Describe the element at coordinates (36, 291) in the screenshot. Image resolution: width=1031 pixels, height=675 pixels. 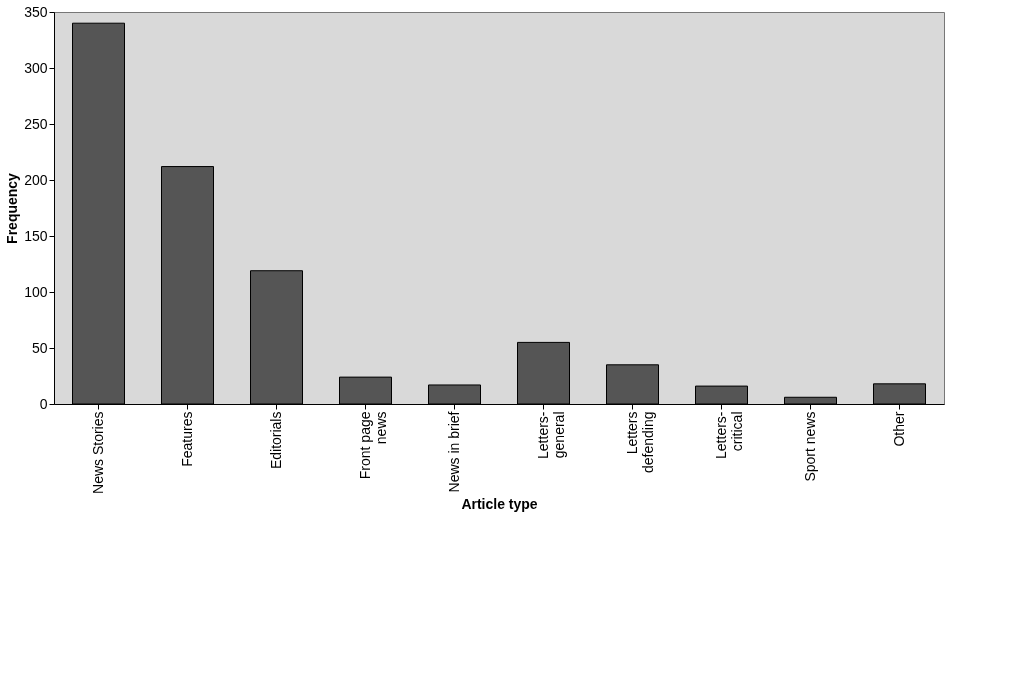
I see `y-tick-label: 100` at that location.